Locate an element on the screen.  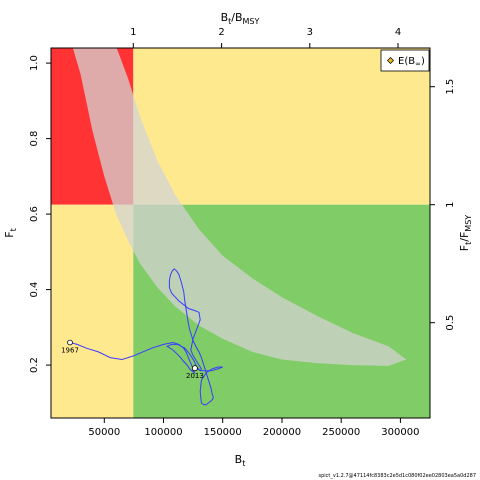
top-tick-label: 1 is located at coordinates (133, 32).